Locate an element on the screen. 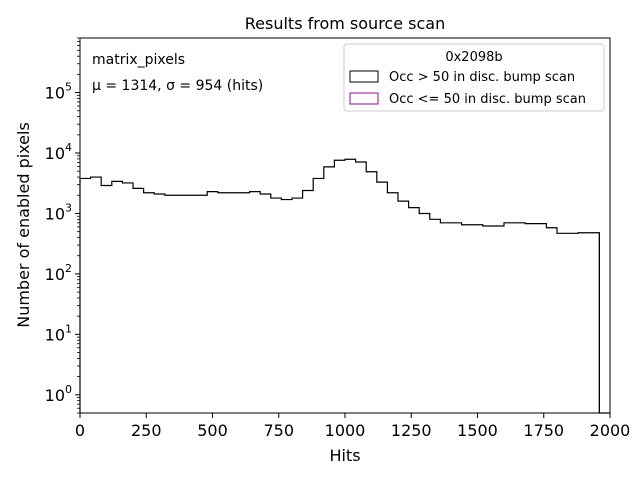 Image resolution: width=640 pixels, height=480 pixels. x-axis: 0 250 500 750 1000 1250 1500 1750 2000 is located at coordinates (352, 426).